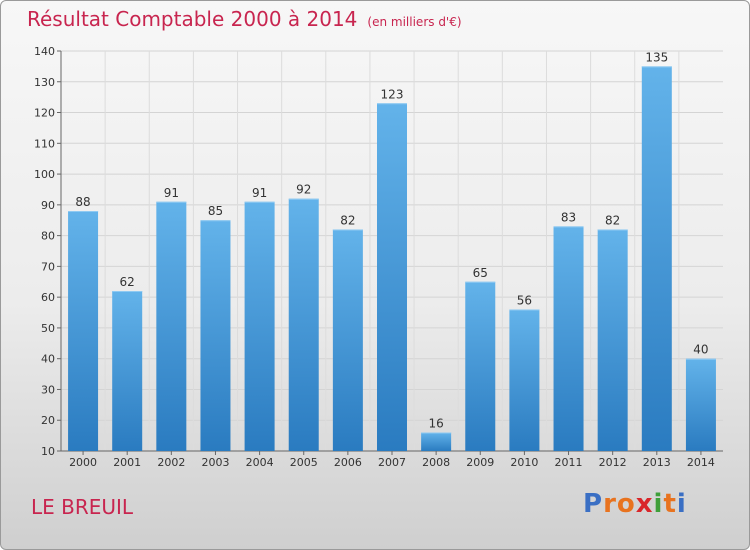 This screenshot has height=550, width=750. I want to click on data-label: 88, so click(82, 202).